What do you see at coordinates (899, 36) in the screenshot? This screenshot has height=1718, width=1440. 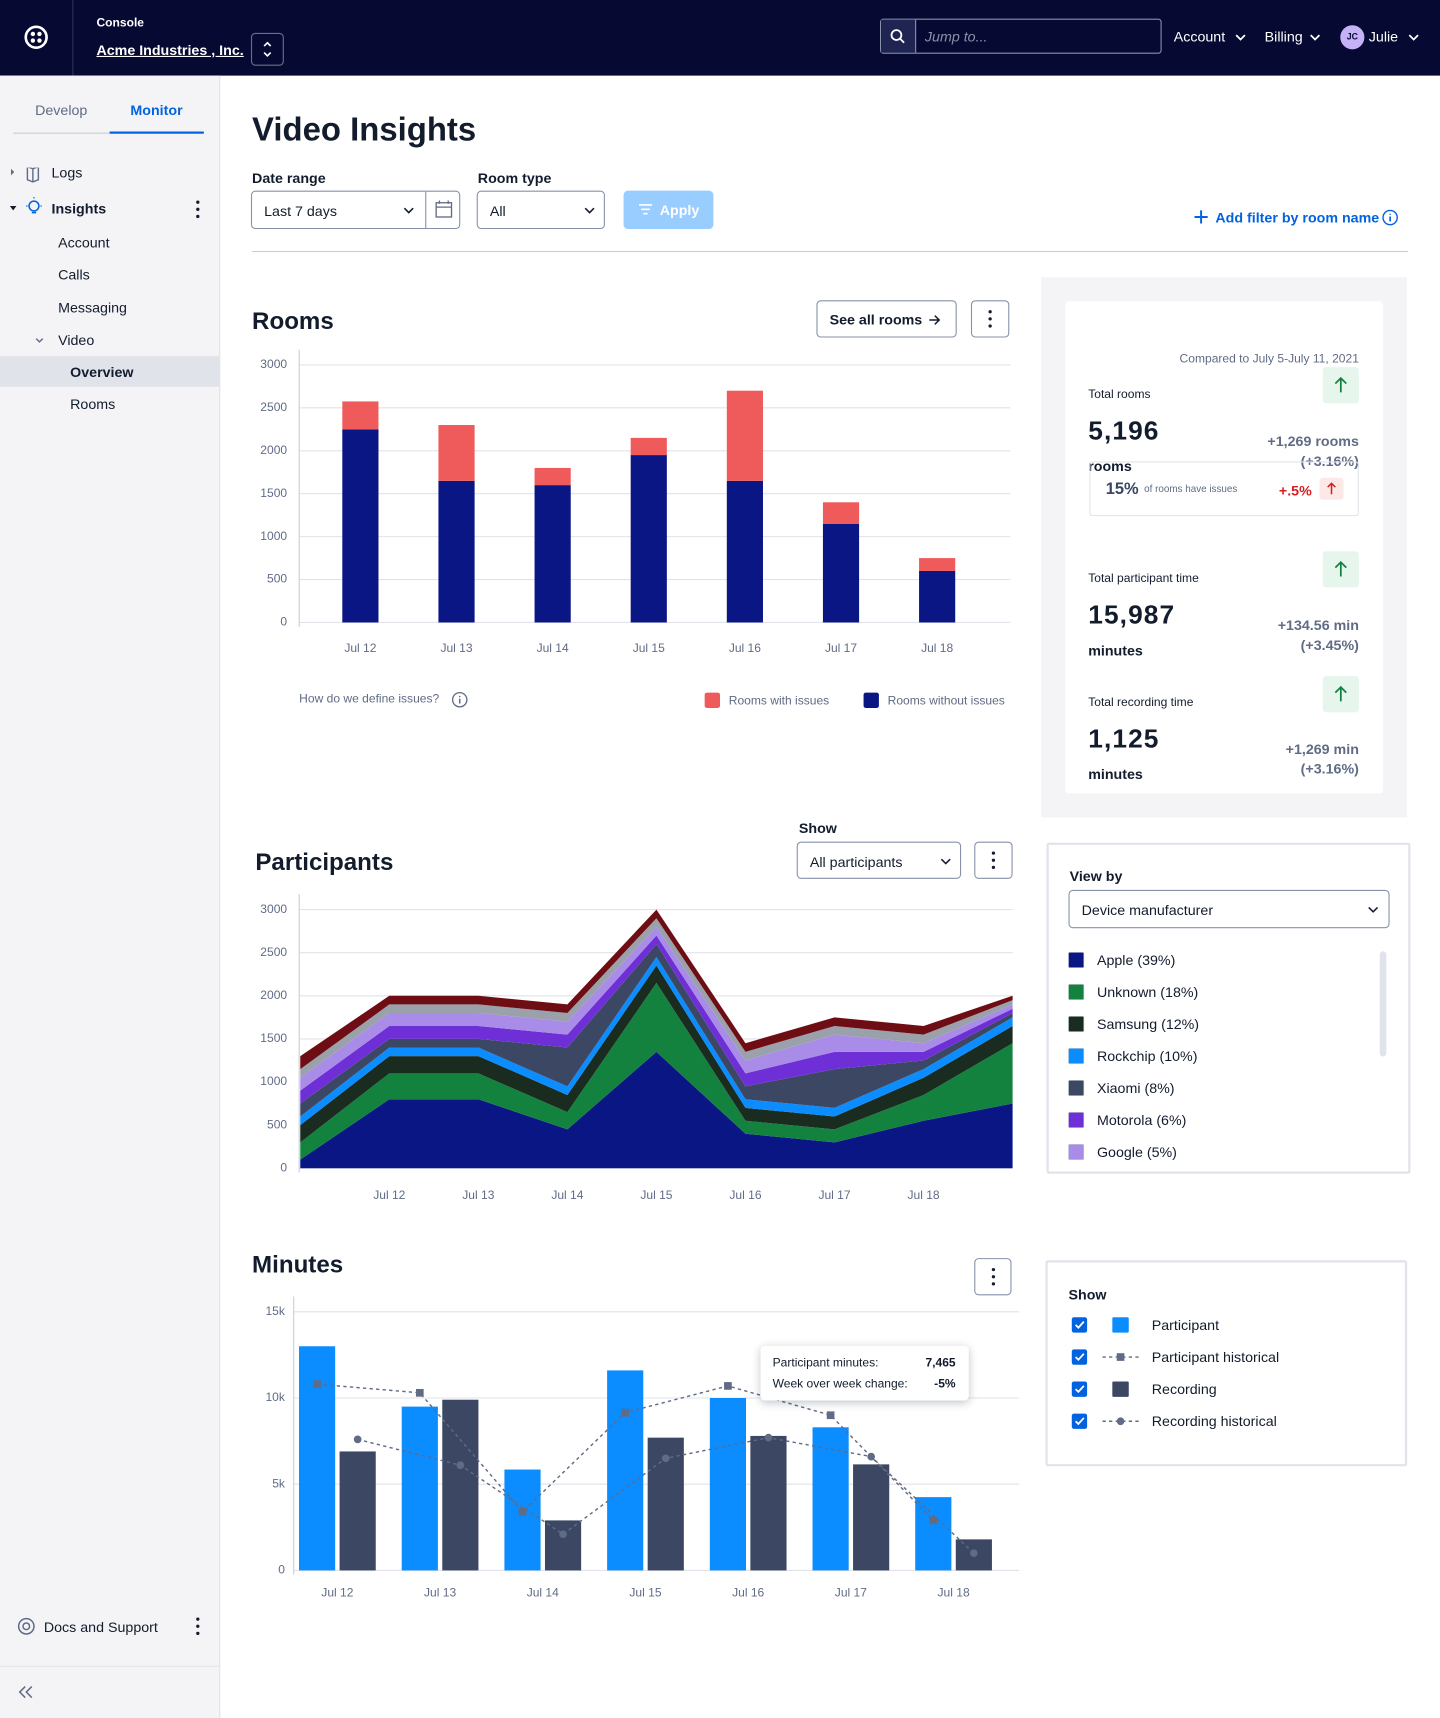 I see `search-icon-area` at bounding box center [899, 36].